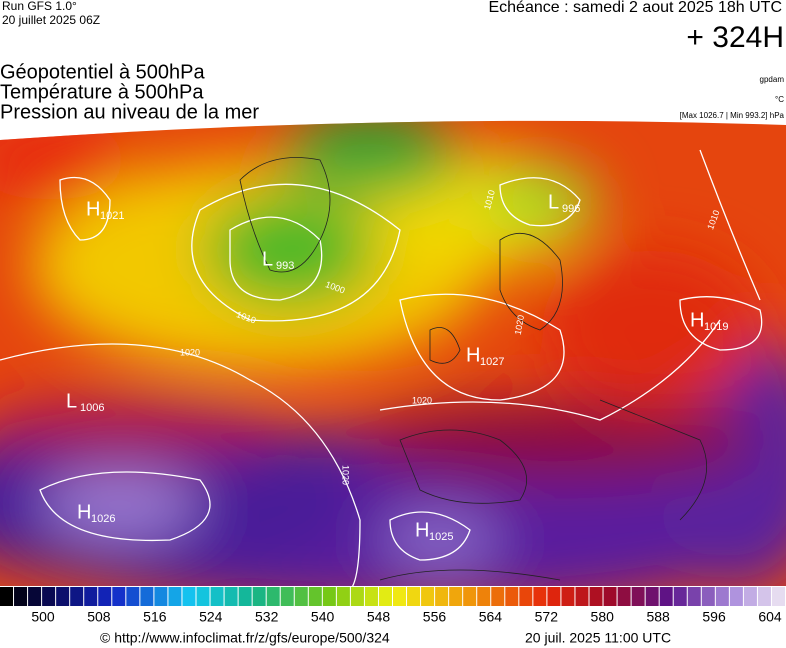  I want to click on lead-time: + 324H, so click(735, 37).